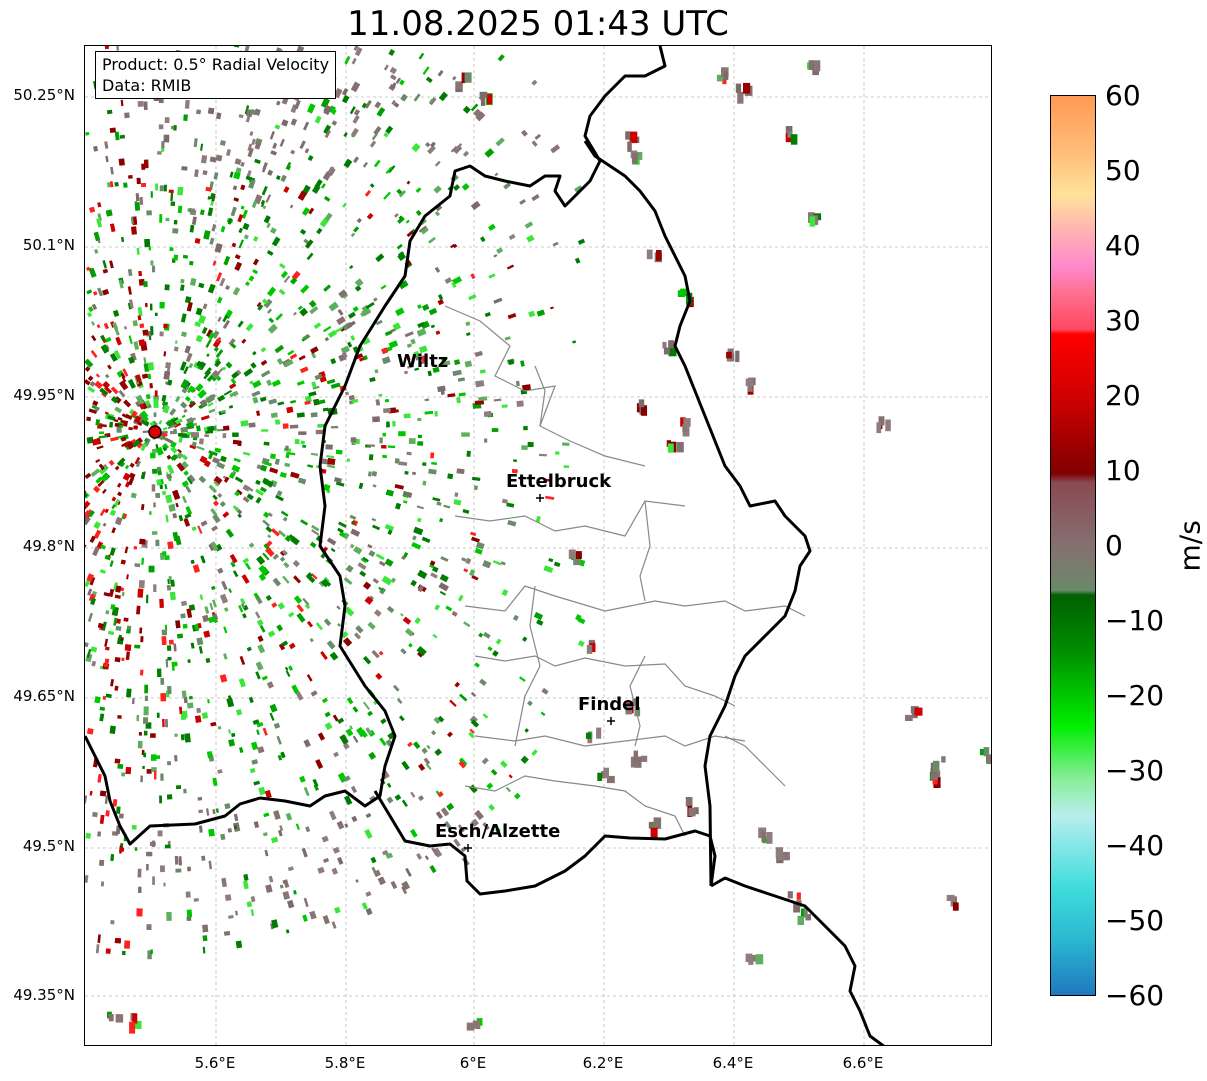 The image size is (1207, 1081). I want to click on product-label: Product: 0.5° Radial Velocity, so click(216, 64).